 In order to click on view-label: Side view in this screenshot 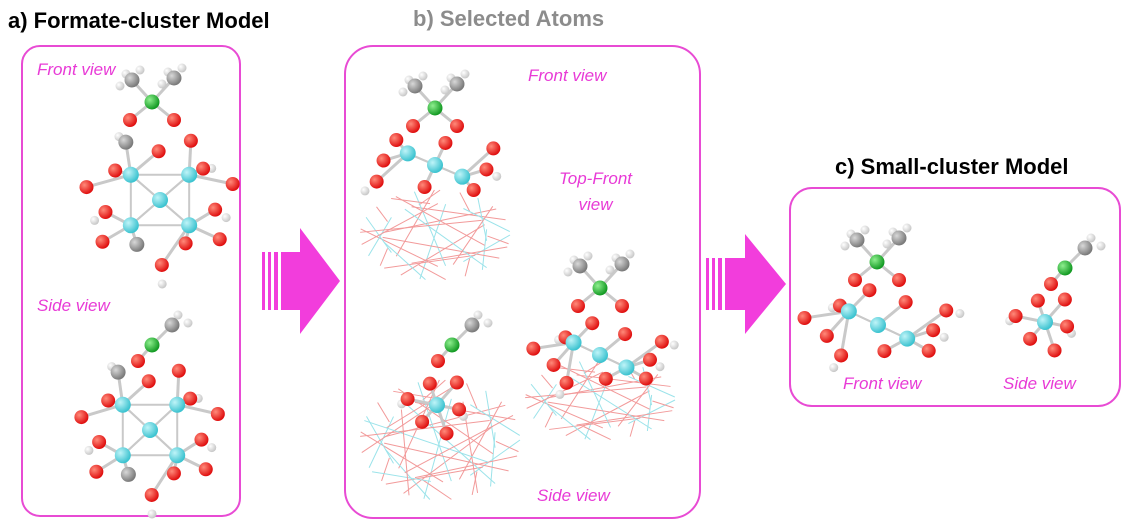, I will do `click(573, 495)`.